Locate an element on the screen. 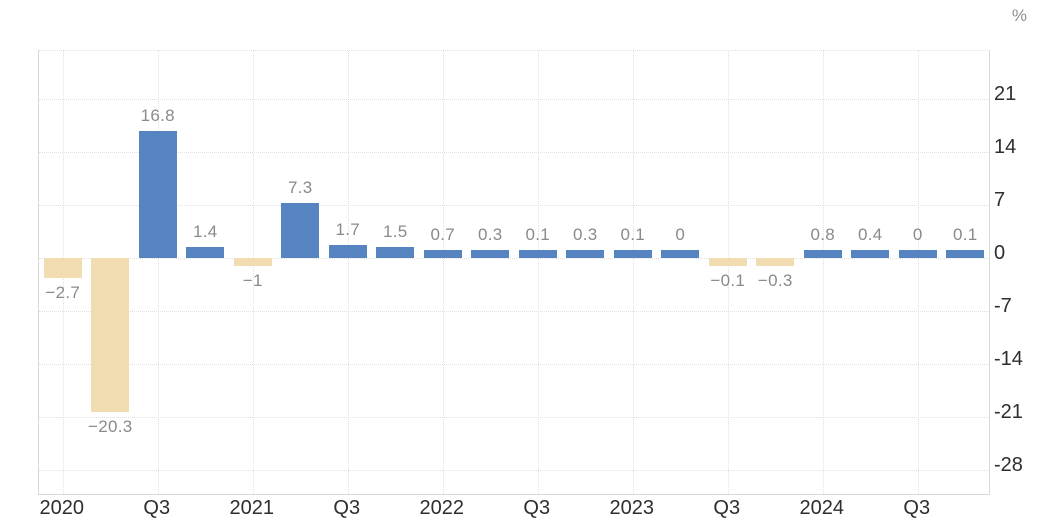  y-axis-tick-label: 21 is located at coordinates (1005, 94).